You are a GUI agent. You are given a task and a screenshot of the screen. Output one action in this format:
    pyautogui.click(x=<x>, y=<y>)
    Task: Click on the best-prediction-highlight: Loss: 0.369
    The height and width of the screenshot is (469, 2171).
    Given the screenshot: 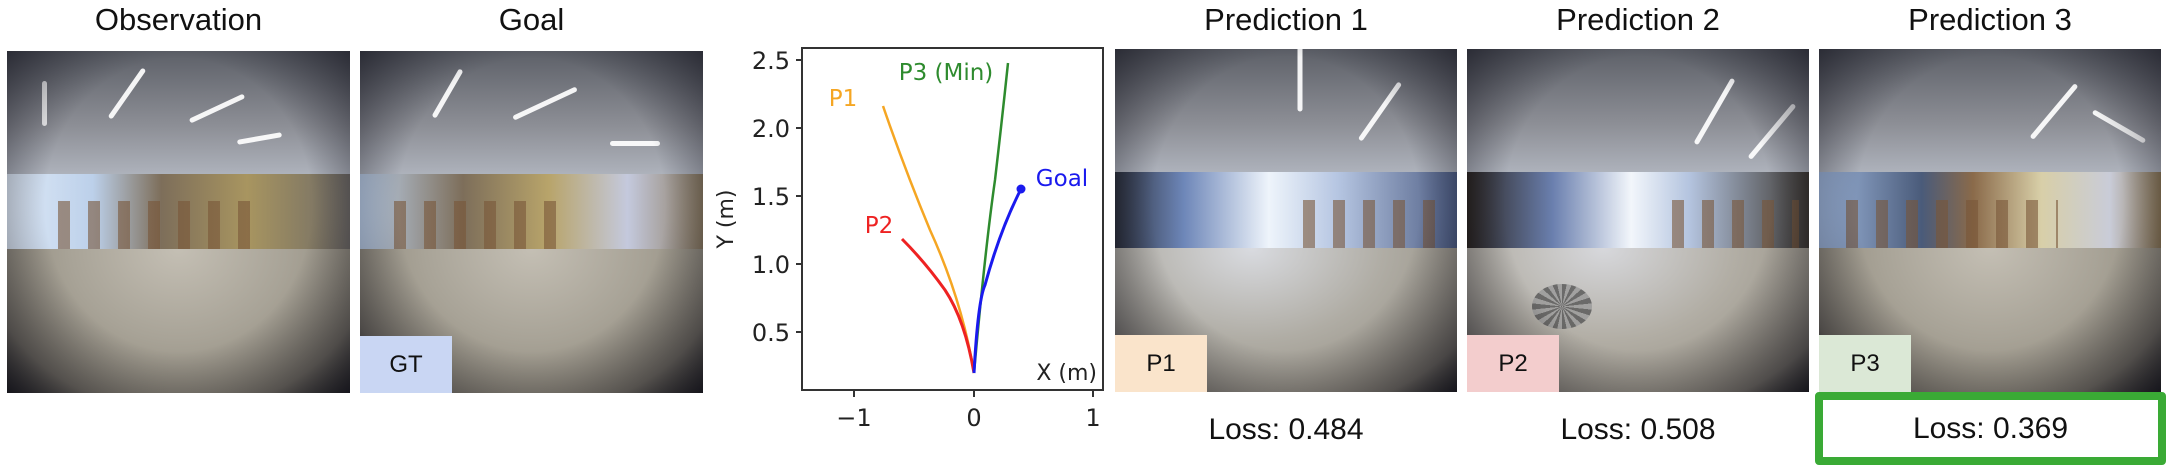 What is the action you would take?
    pyautogui.click(x=1990, y=428)
    